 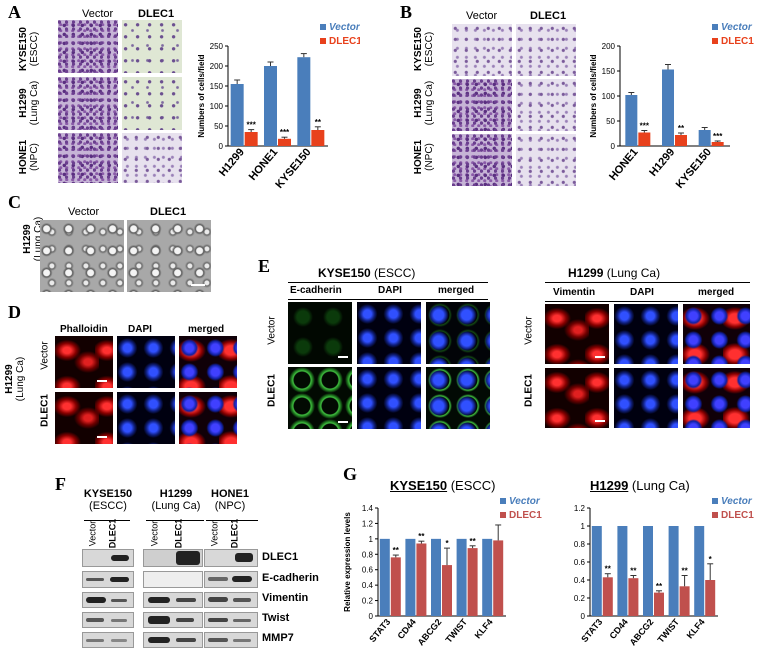 What do you see at coordinates (176, 500) in the screenshot?
I see `f-group-h1299: H1299 (Lung Ca)` at bounding box center [176, 500].